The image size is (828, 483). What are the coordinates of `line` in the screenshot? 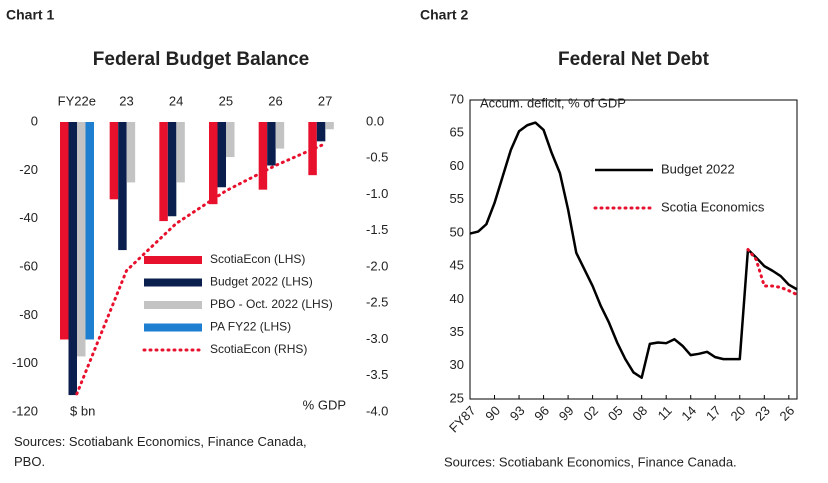 It's located at (772, 272).